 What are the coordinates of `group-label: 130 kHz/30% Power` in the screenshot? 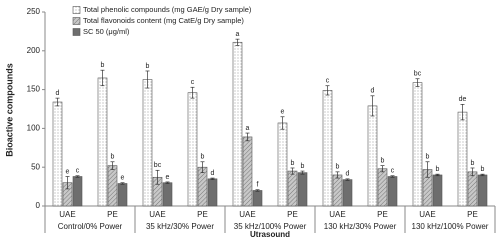 It's located at (360, 226).